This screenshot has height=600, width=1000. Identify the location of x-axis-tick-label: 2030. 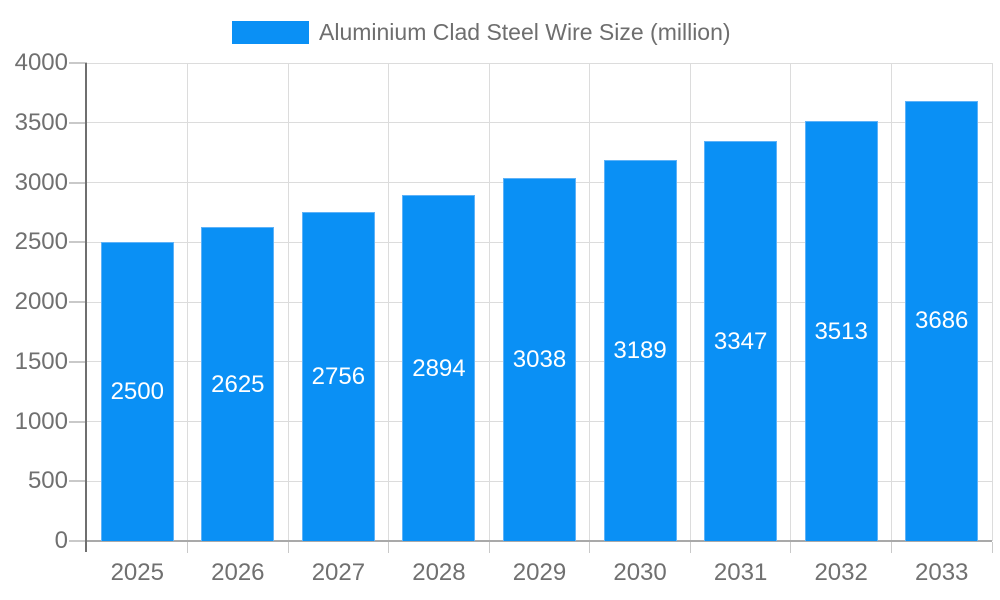
(640, 572).